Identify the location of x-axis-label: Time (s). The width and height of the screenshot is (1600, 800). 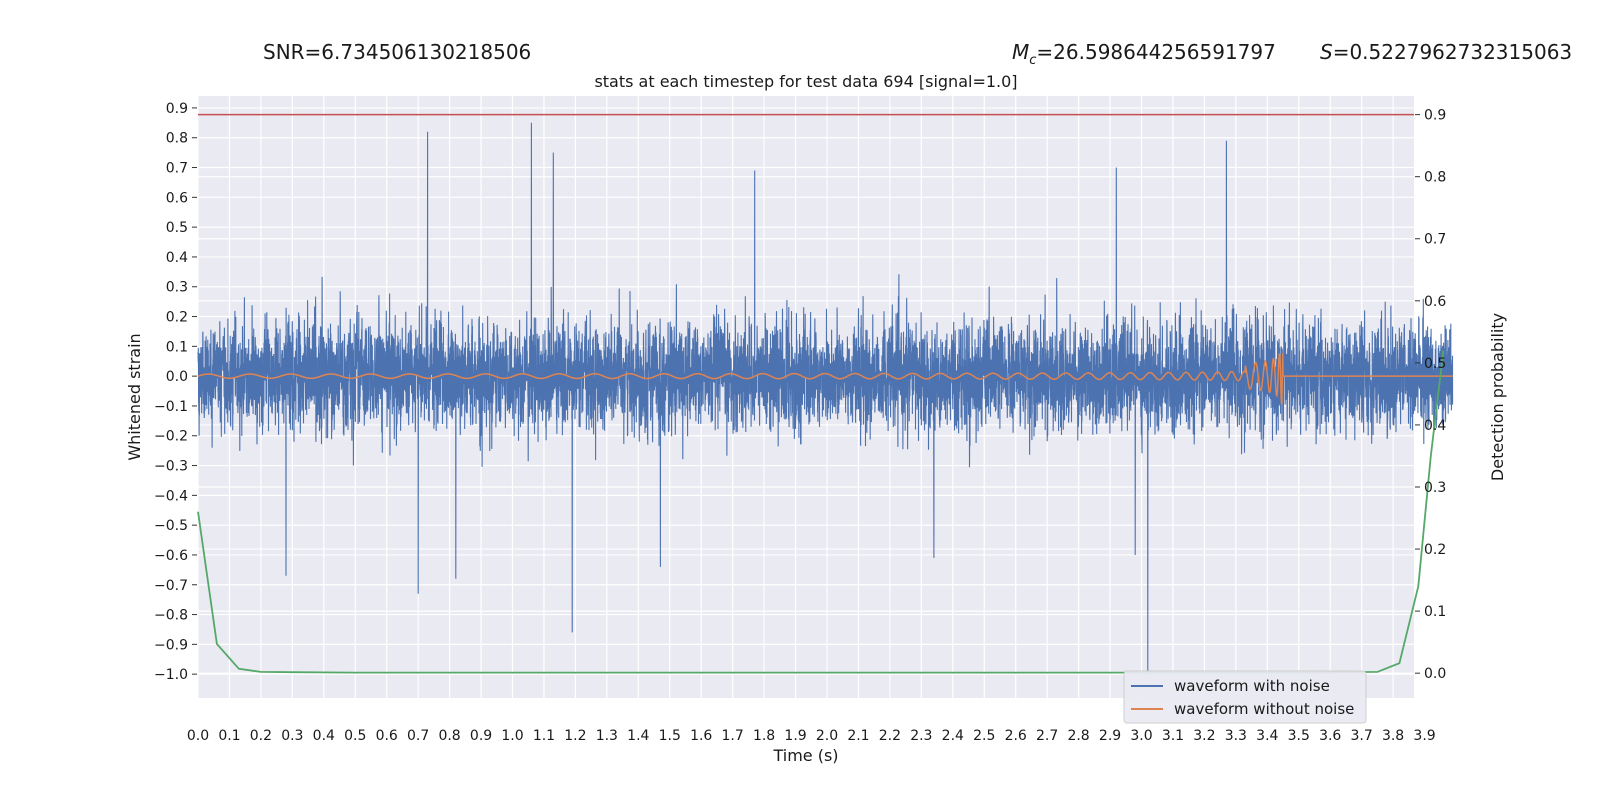
(805, 755).